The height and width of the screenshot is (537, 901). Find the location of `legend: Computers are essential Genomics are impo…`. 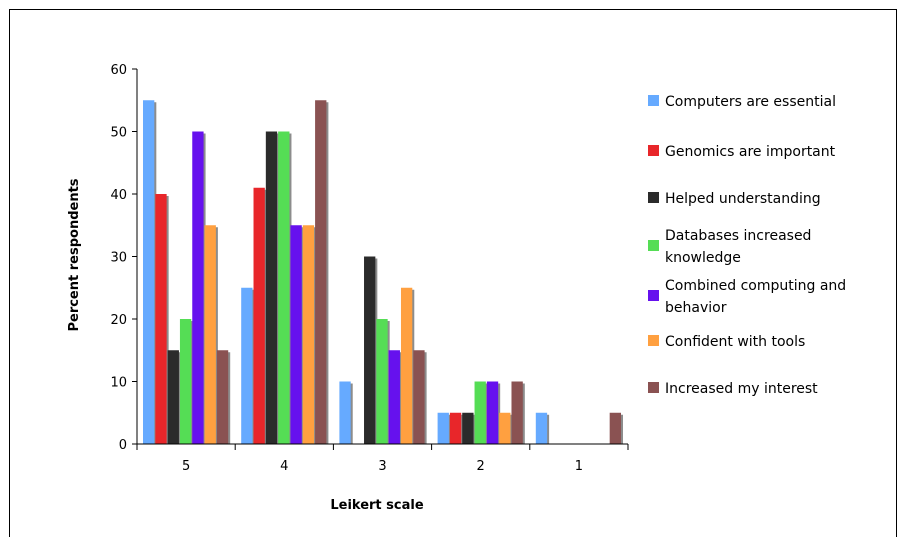

legend: Computers are essential Genomics are impo… is located at coordinates (747, 245).